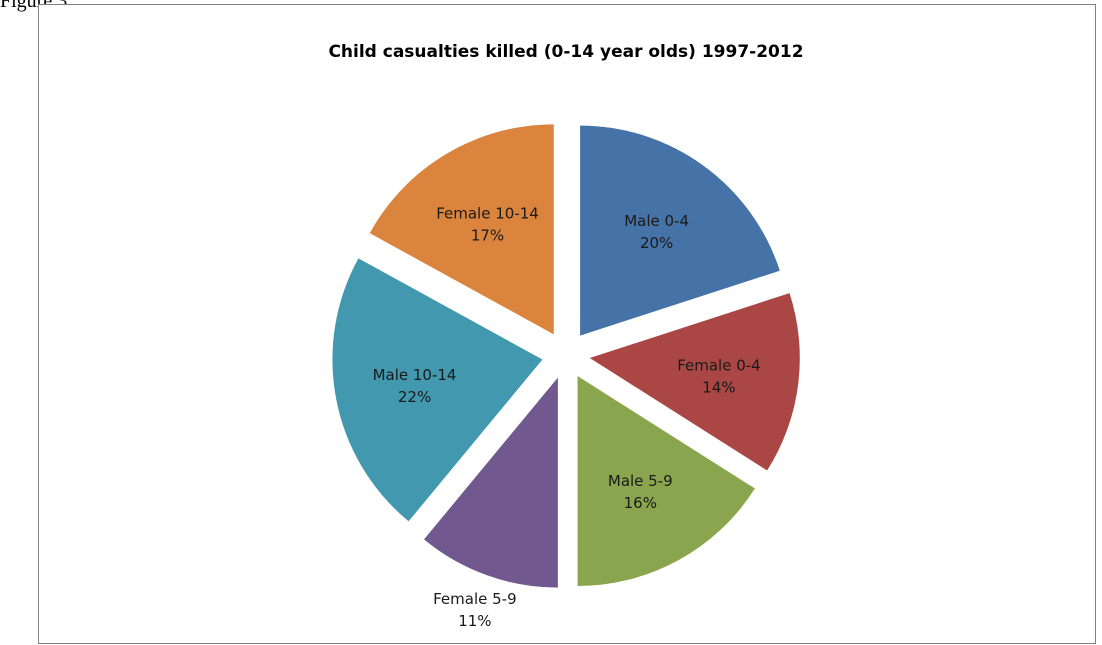  I want to click on slice-percent: 14%, so click(718, 387).